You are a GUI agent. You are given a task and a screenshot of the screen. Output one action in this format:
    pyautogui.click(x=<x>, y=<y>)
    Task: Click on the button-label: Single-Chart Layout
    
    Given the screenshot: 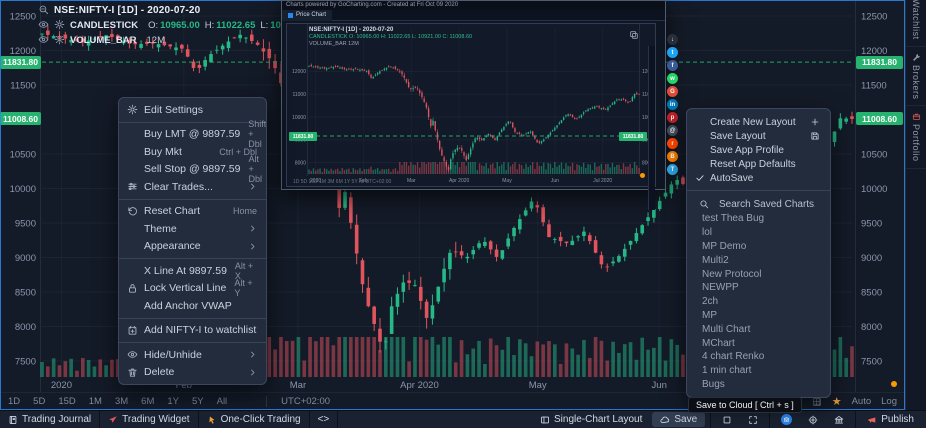 What is the action you would take?
    pyautogui.click(x=598, y=419)
    